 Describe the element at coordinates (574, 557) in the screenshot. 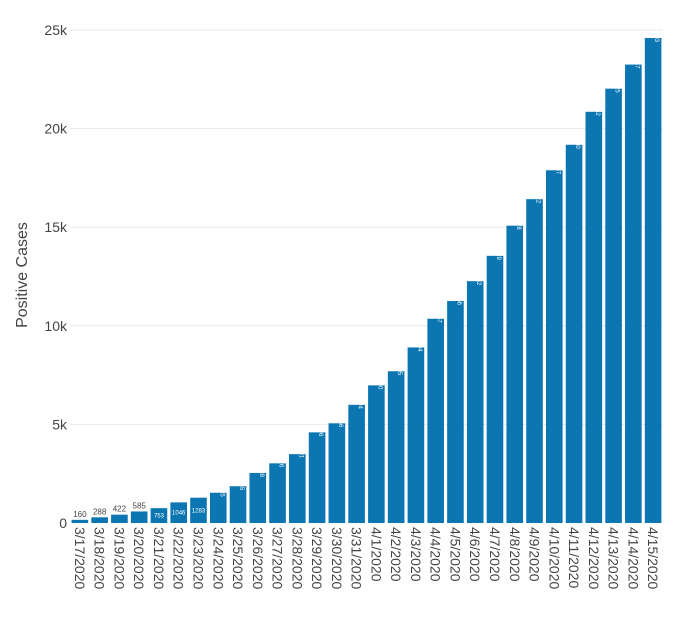

I see `x-tick-label: 4/11/2020` at that location.